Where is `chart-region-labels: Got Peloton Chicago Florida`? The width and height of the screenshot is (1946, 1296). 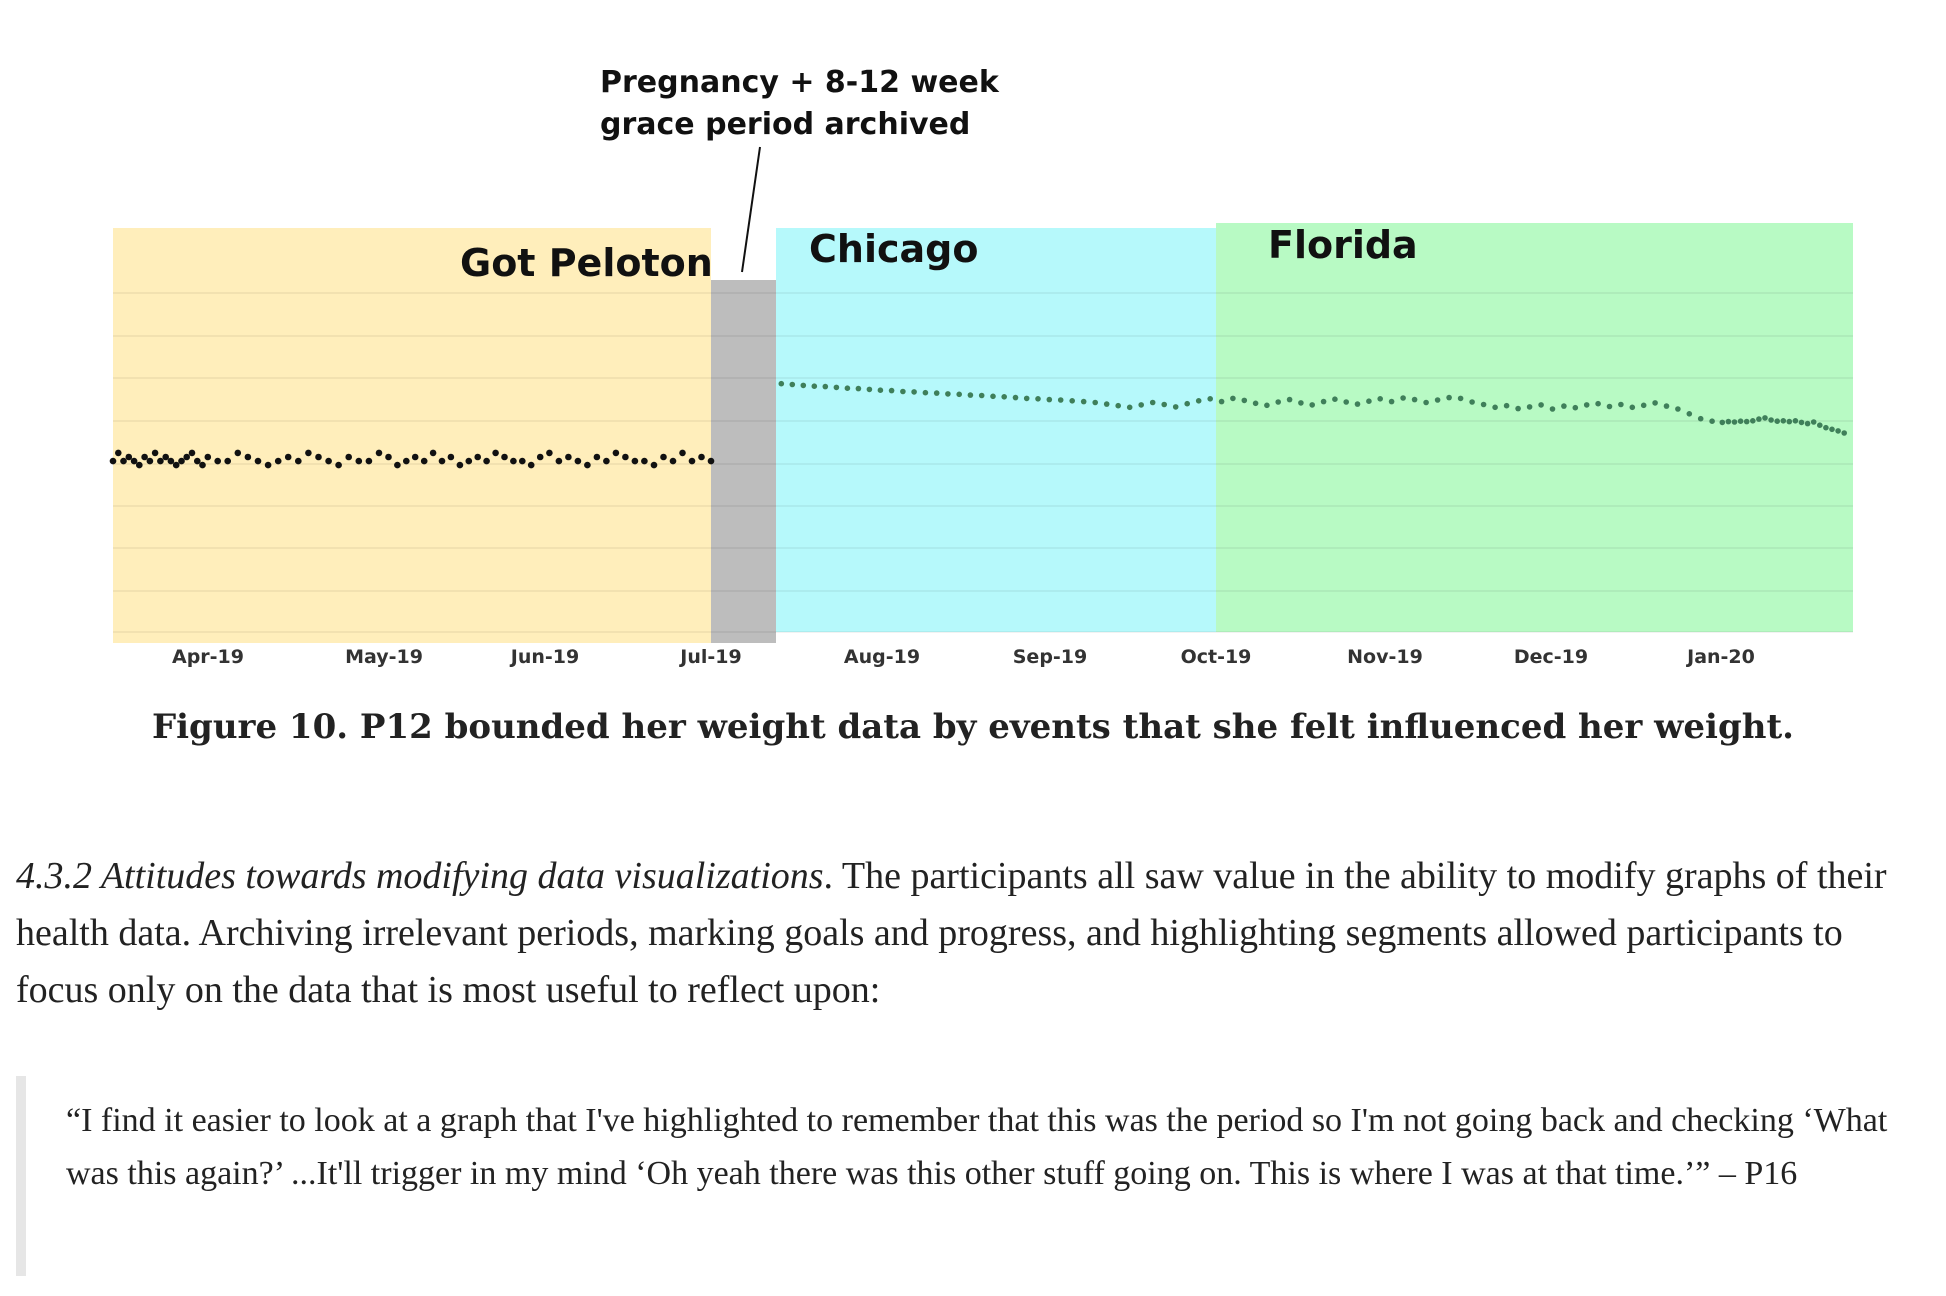
chart-region-labels: Got Peloton Chicago Florida is located at coordinates (939, 254).